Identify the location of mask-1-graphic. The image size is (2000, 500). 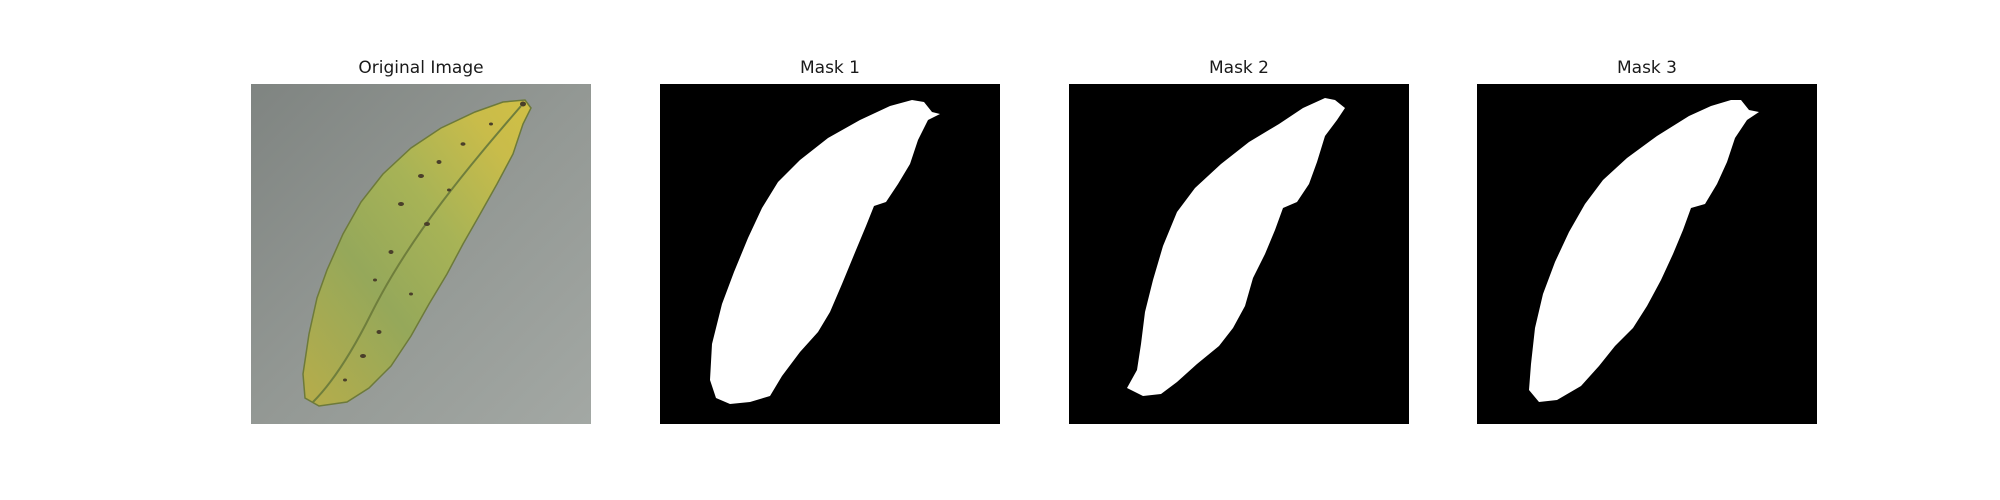
(830, 254).